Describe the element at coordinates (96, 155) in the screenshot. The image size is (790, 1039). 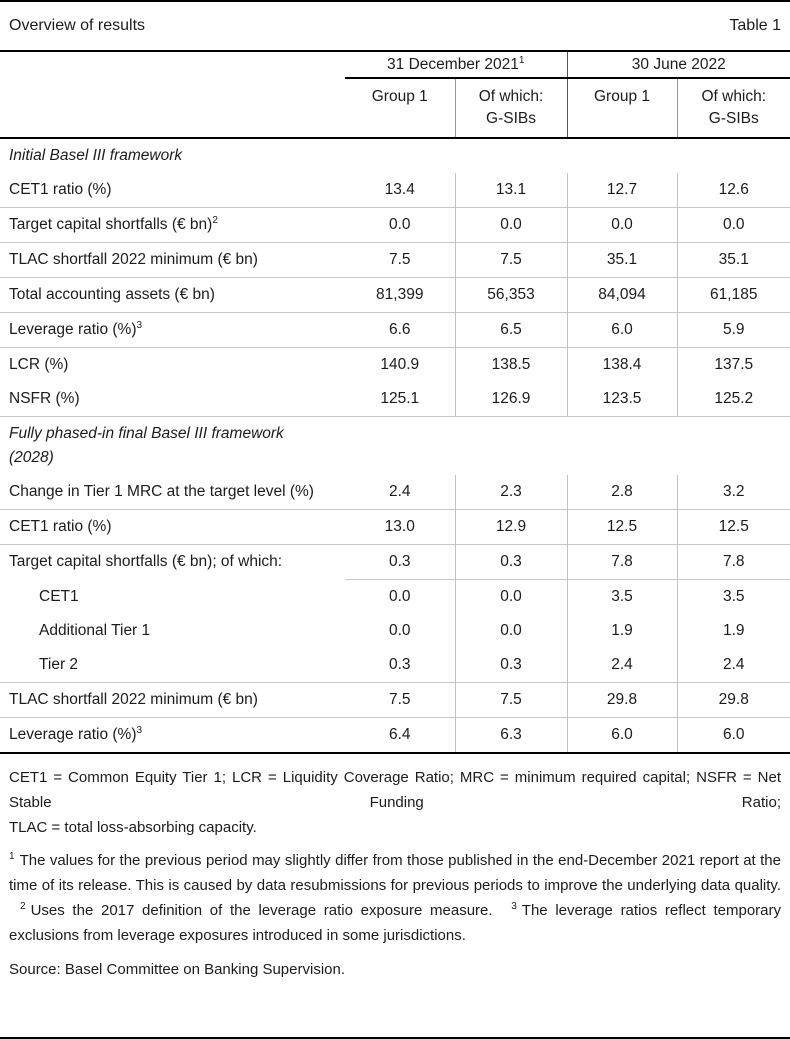
I see `section-label: Initial Basel III framework` at that location.